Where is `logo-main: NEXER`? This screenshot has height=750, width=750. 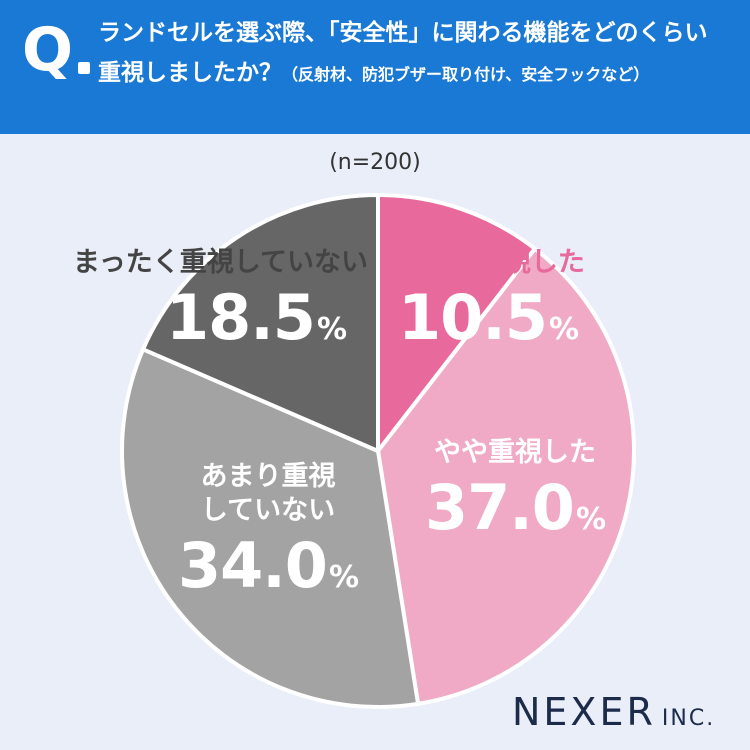
logo-main: NEXER is located at coordinates (584, 712).